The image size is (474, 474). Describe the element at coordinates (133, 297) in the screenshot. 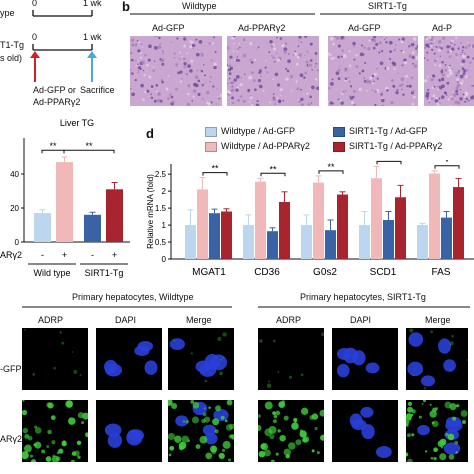

I see `microscopy-group-title-1: Primary hepatocytes, Wildtype` at that location.